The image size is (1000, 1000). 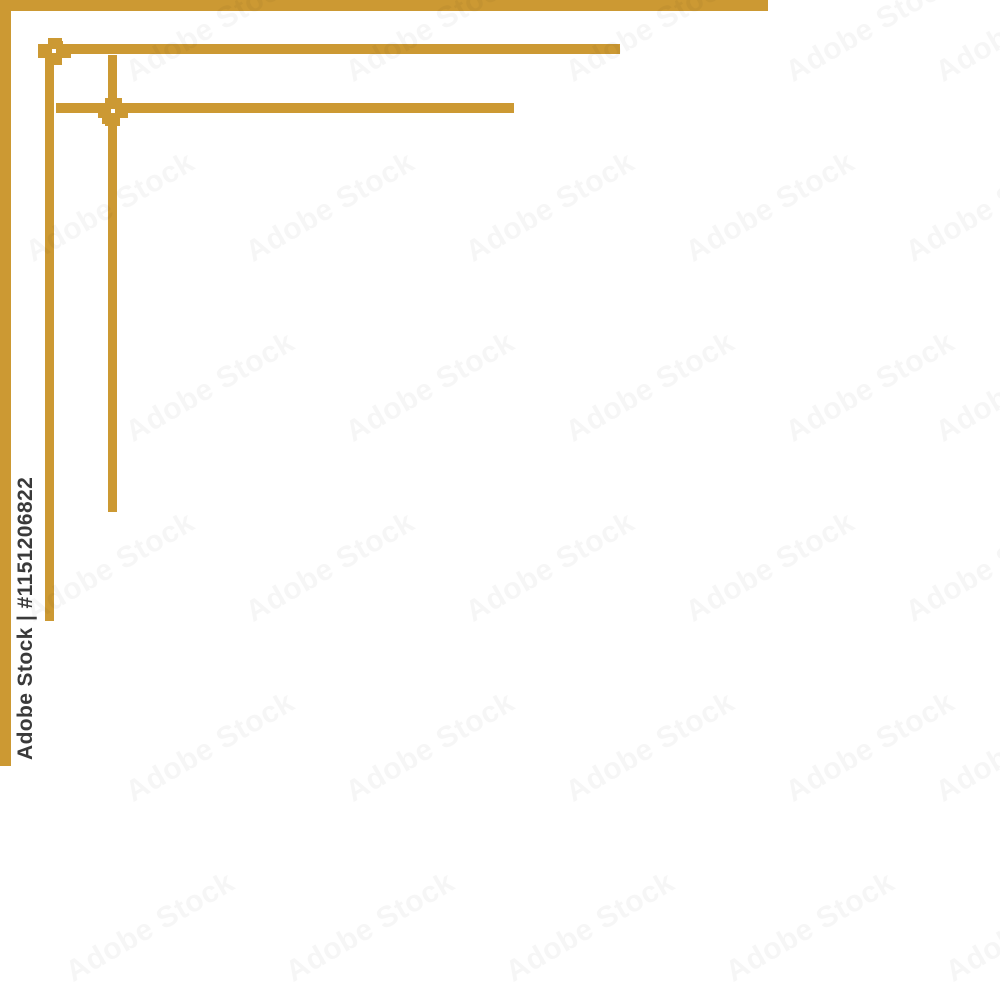 I want to click on knot-inner-icon, so click(x=113, y=112).